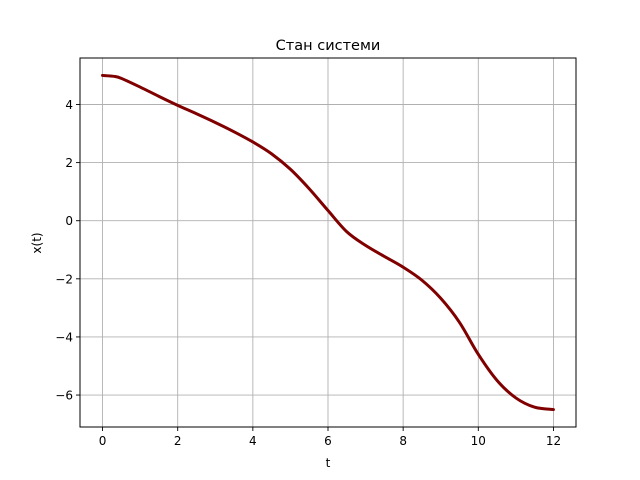  What do you see at coordinates (69, 221) in the screenshot?
I see `y-tick-label: 0` at bounding box center [69, 221].